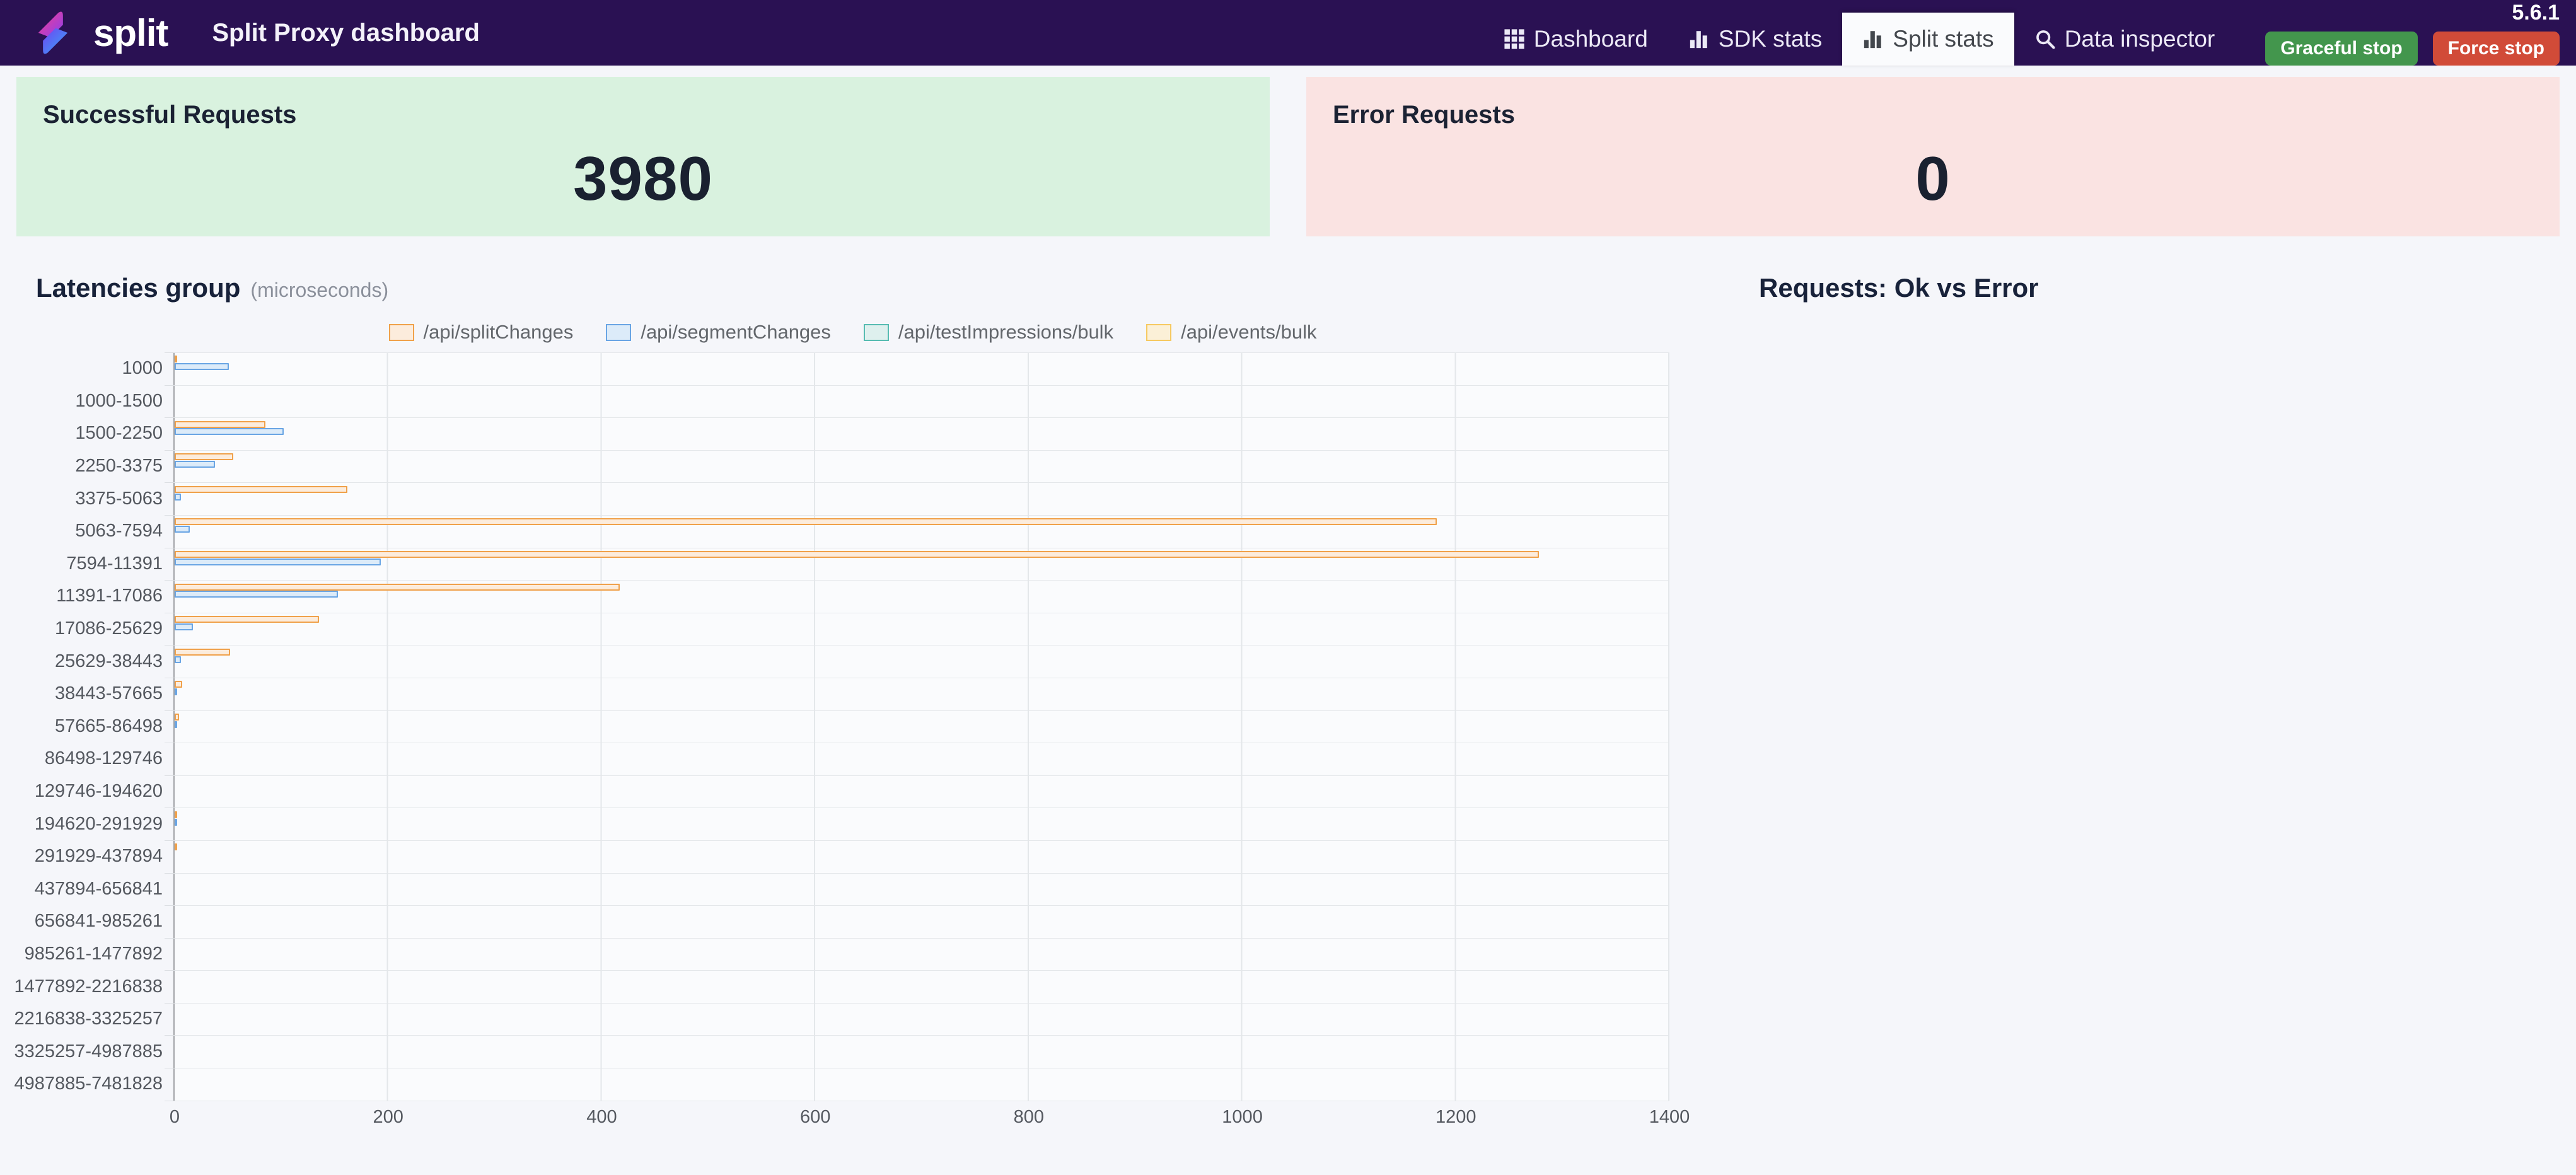 The image size is (2576, 1175). What do you see at coordinates (1424, 115) in the screenshot?
I see `error-requests-title: Error Requests` at bounding box center [1424, 115].